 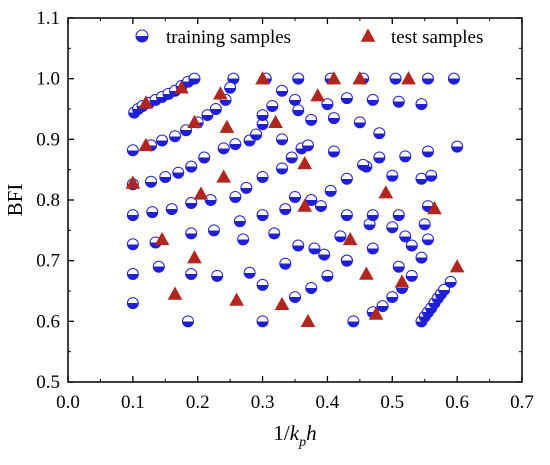 What do you see at coordinates (48, 139) in the screenshot?
I see `y-tick-label: 0.9` at bounding box center [48, 139].